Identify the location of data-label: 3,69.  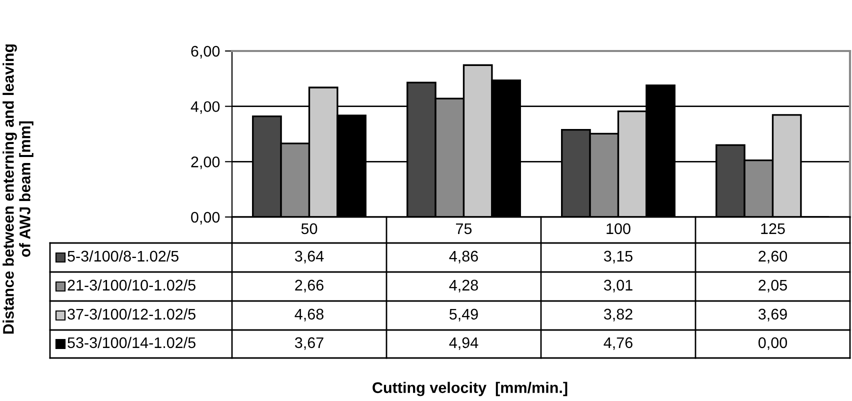
(772, 315).